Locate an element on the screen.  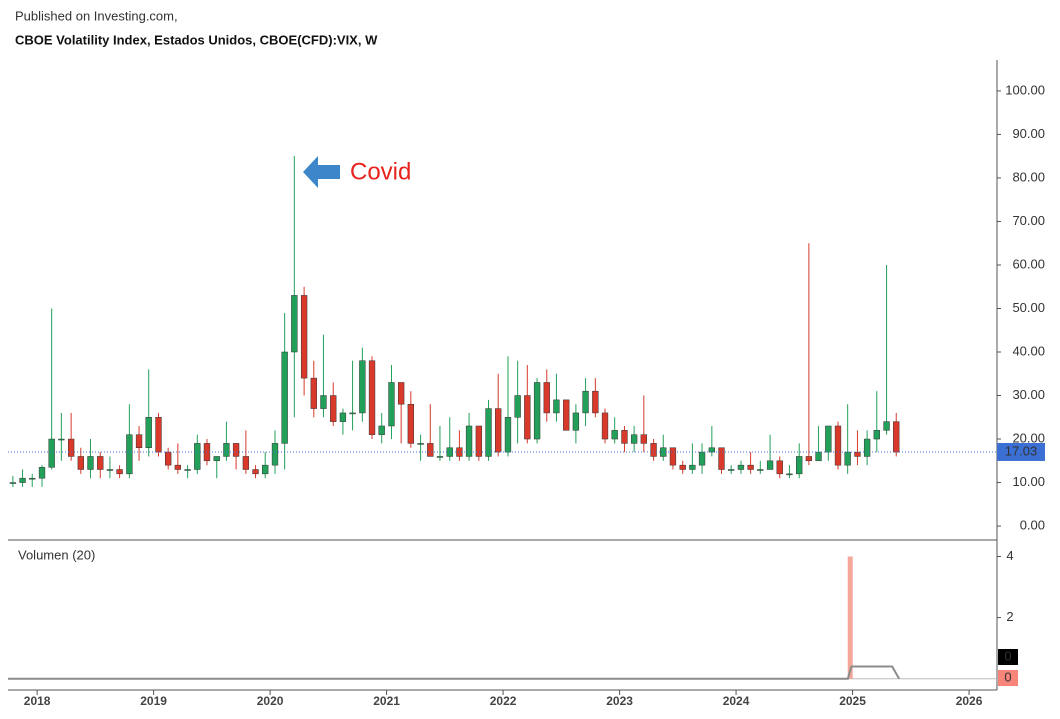
x-tick-label: 2019 is located at coordinates (153, 701).